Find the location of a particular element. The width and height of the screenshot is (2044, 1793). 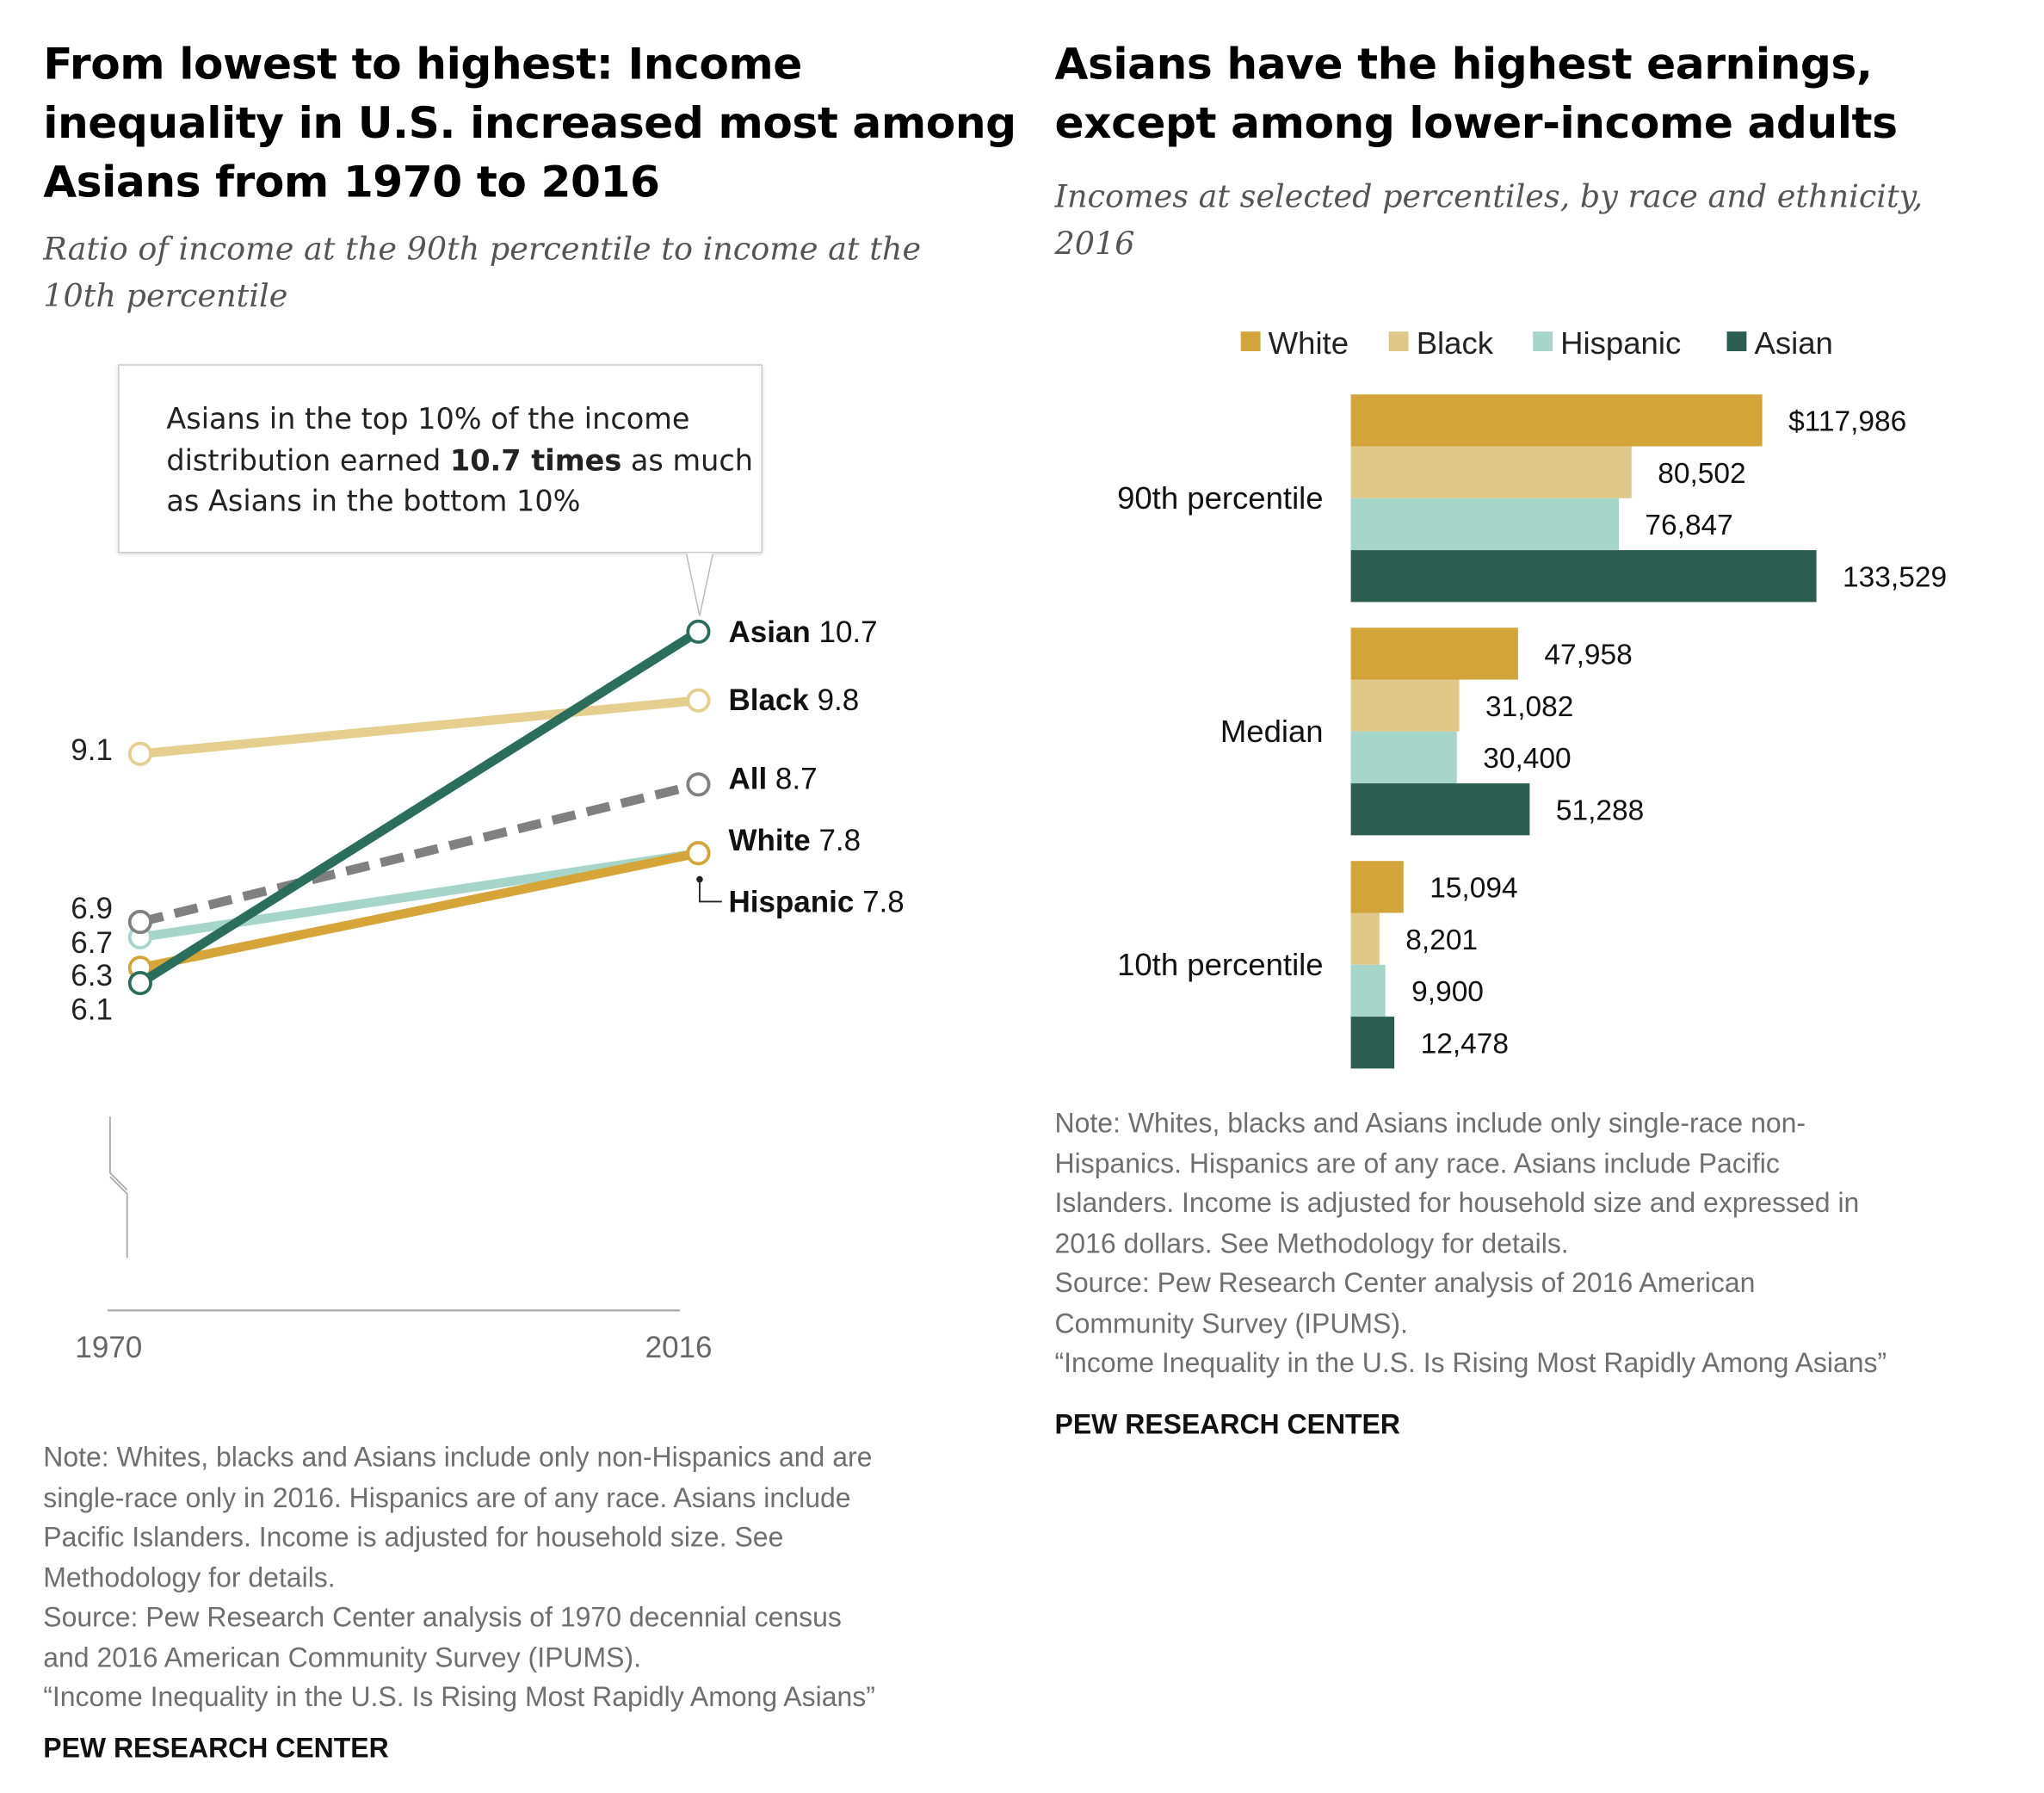

subtitle-line: 2016 is located at coordinates (1094, 244).